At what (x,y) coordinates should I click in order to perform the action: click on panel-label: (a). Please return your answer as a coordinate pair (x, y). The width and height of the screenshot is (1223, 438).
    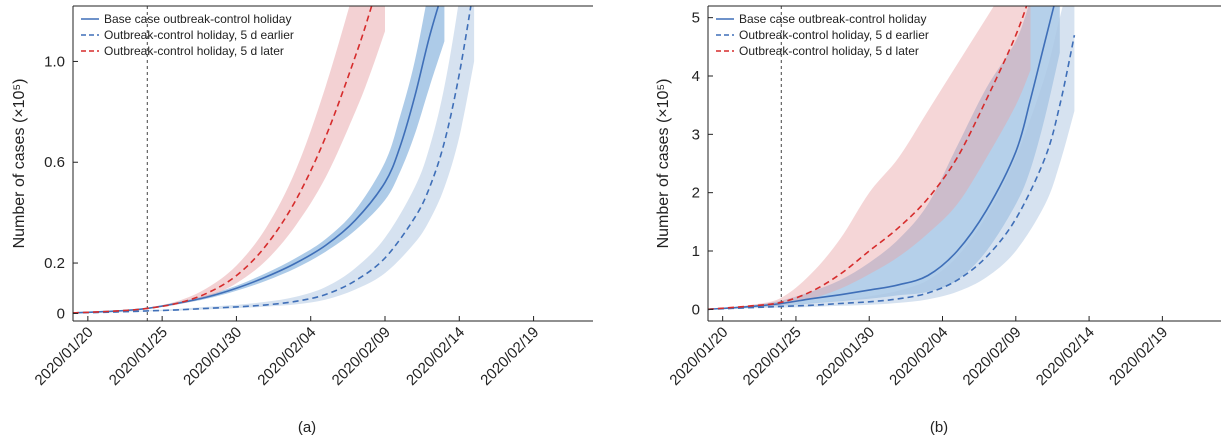
    Looking at the image, I should click on (307, 427).